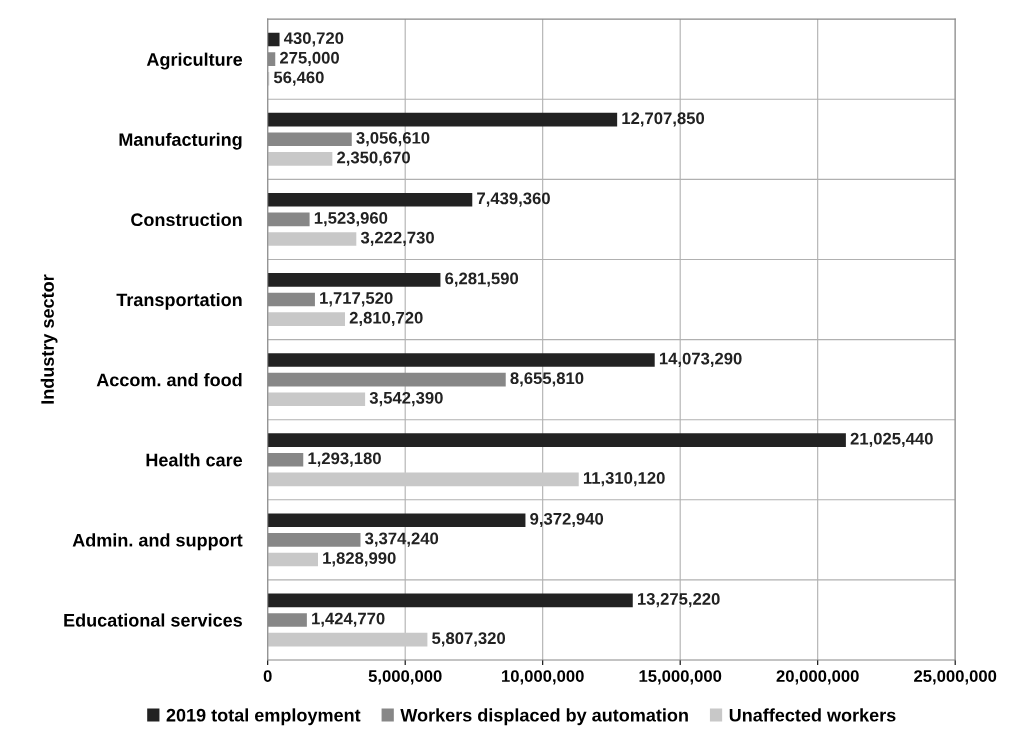 The width and height of the screenshot is (1014, 735). What do you see at coordinates (186, 219) in the screenshot?
I see `y-tick-label: Construction` at bounding box center [186, 219].